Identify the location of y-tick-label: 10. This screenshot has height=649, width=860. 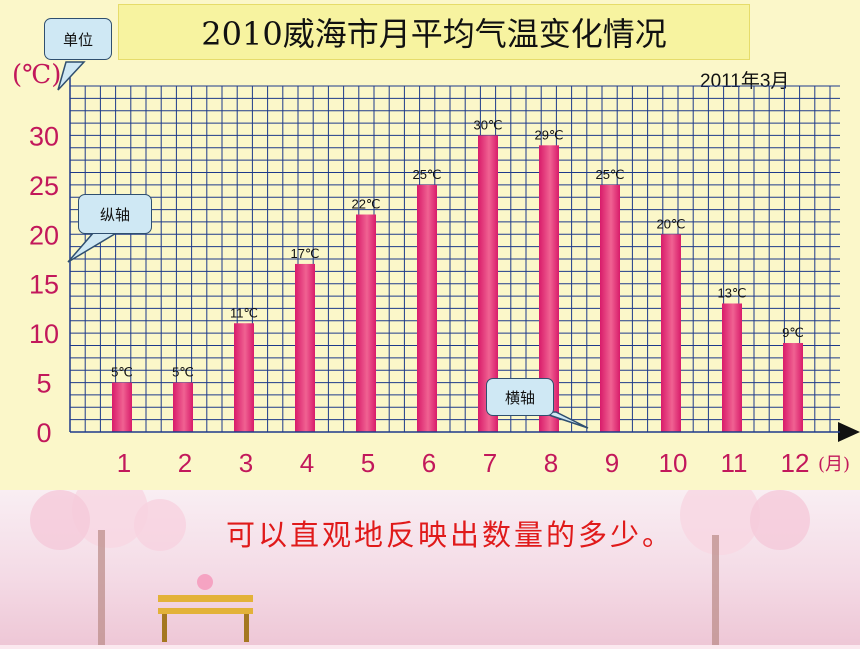
(44, 334).